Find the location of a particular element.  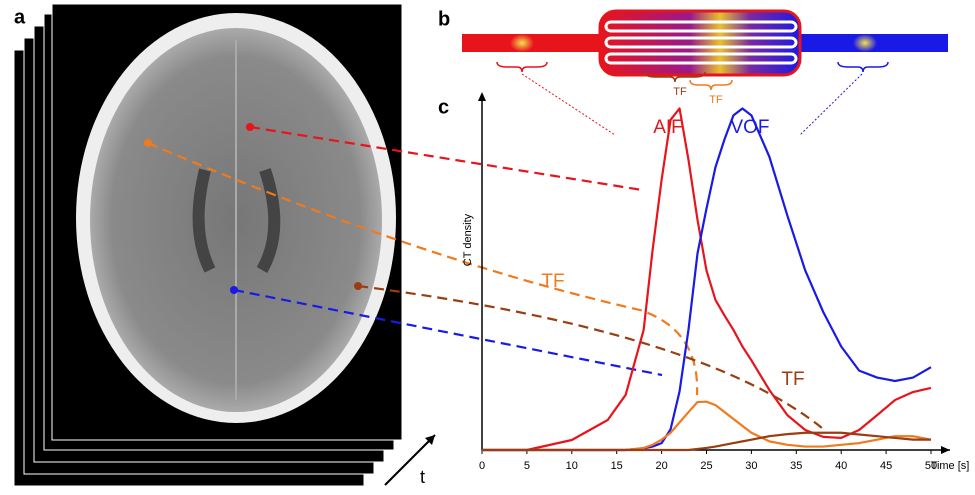

series-label: AIF is located at coordinates (668, 127).